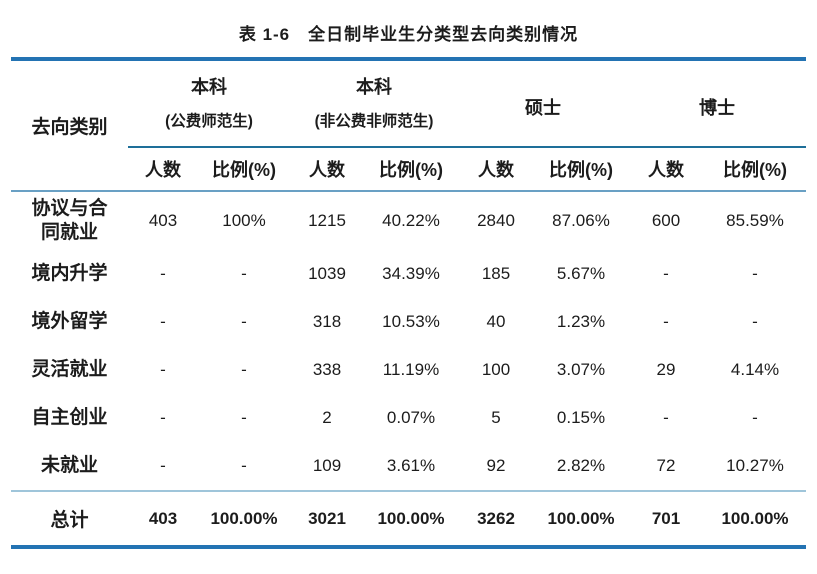 The width and height of the screenshot is (817, 574). What do you see at coordinates (327, 321) in the screenshot?
I see `table-cell: 318` at bounding box center [327, 321].